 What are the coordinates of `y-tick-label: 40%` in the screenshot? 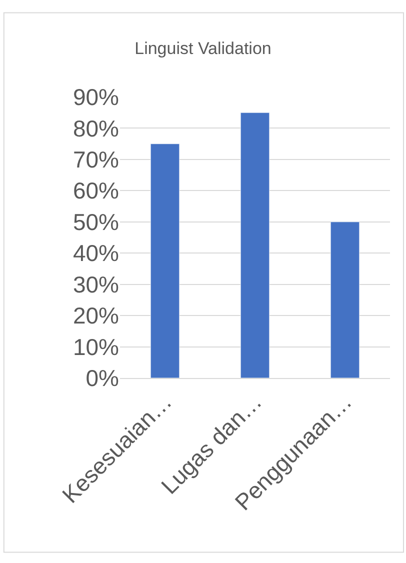 It's located at (95, 253).